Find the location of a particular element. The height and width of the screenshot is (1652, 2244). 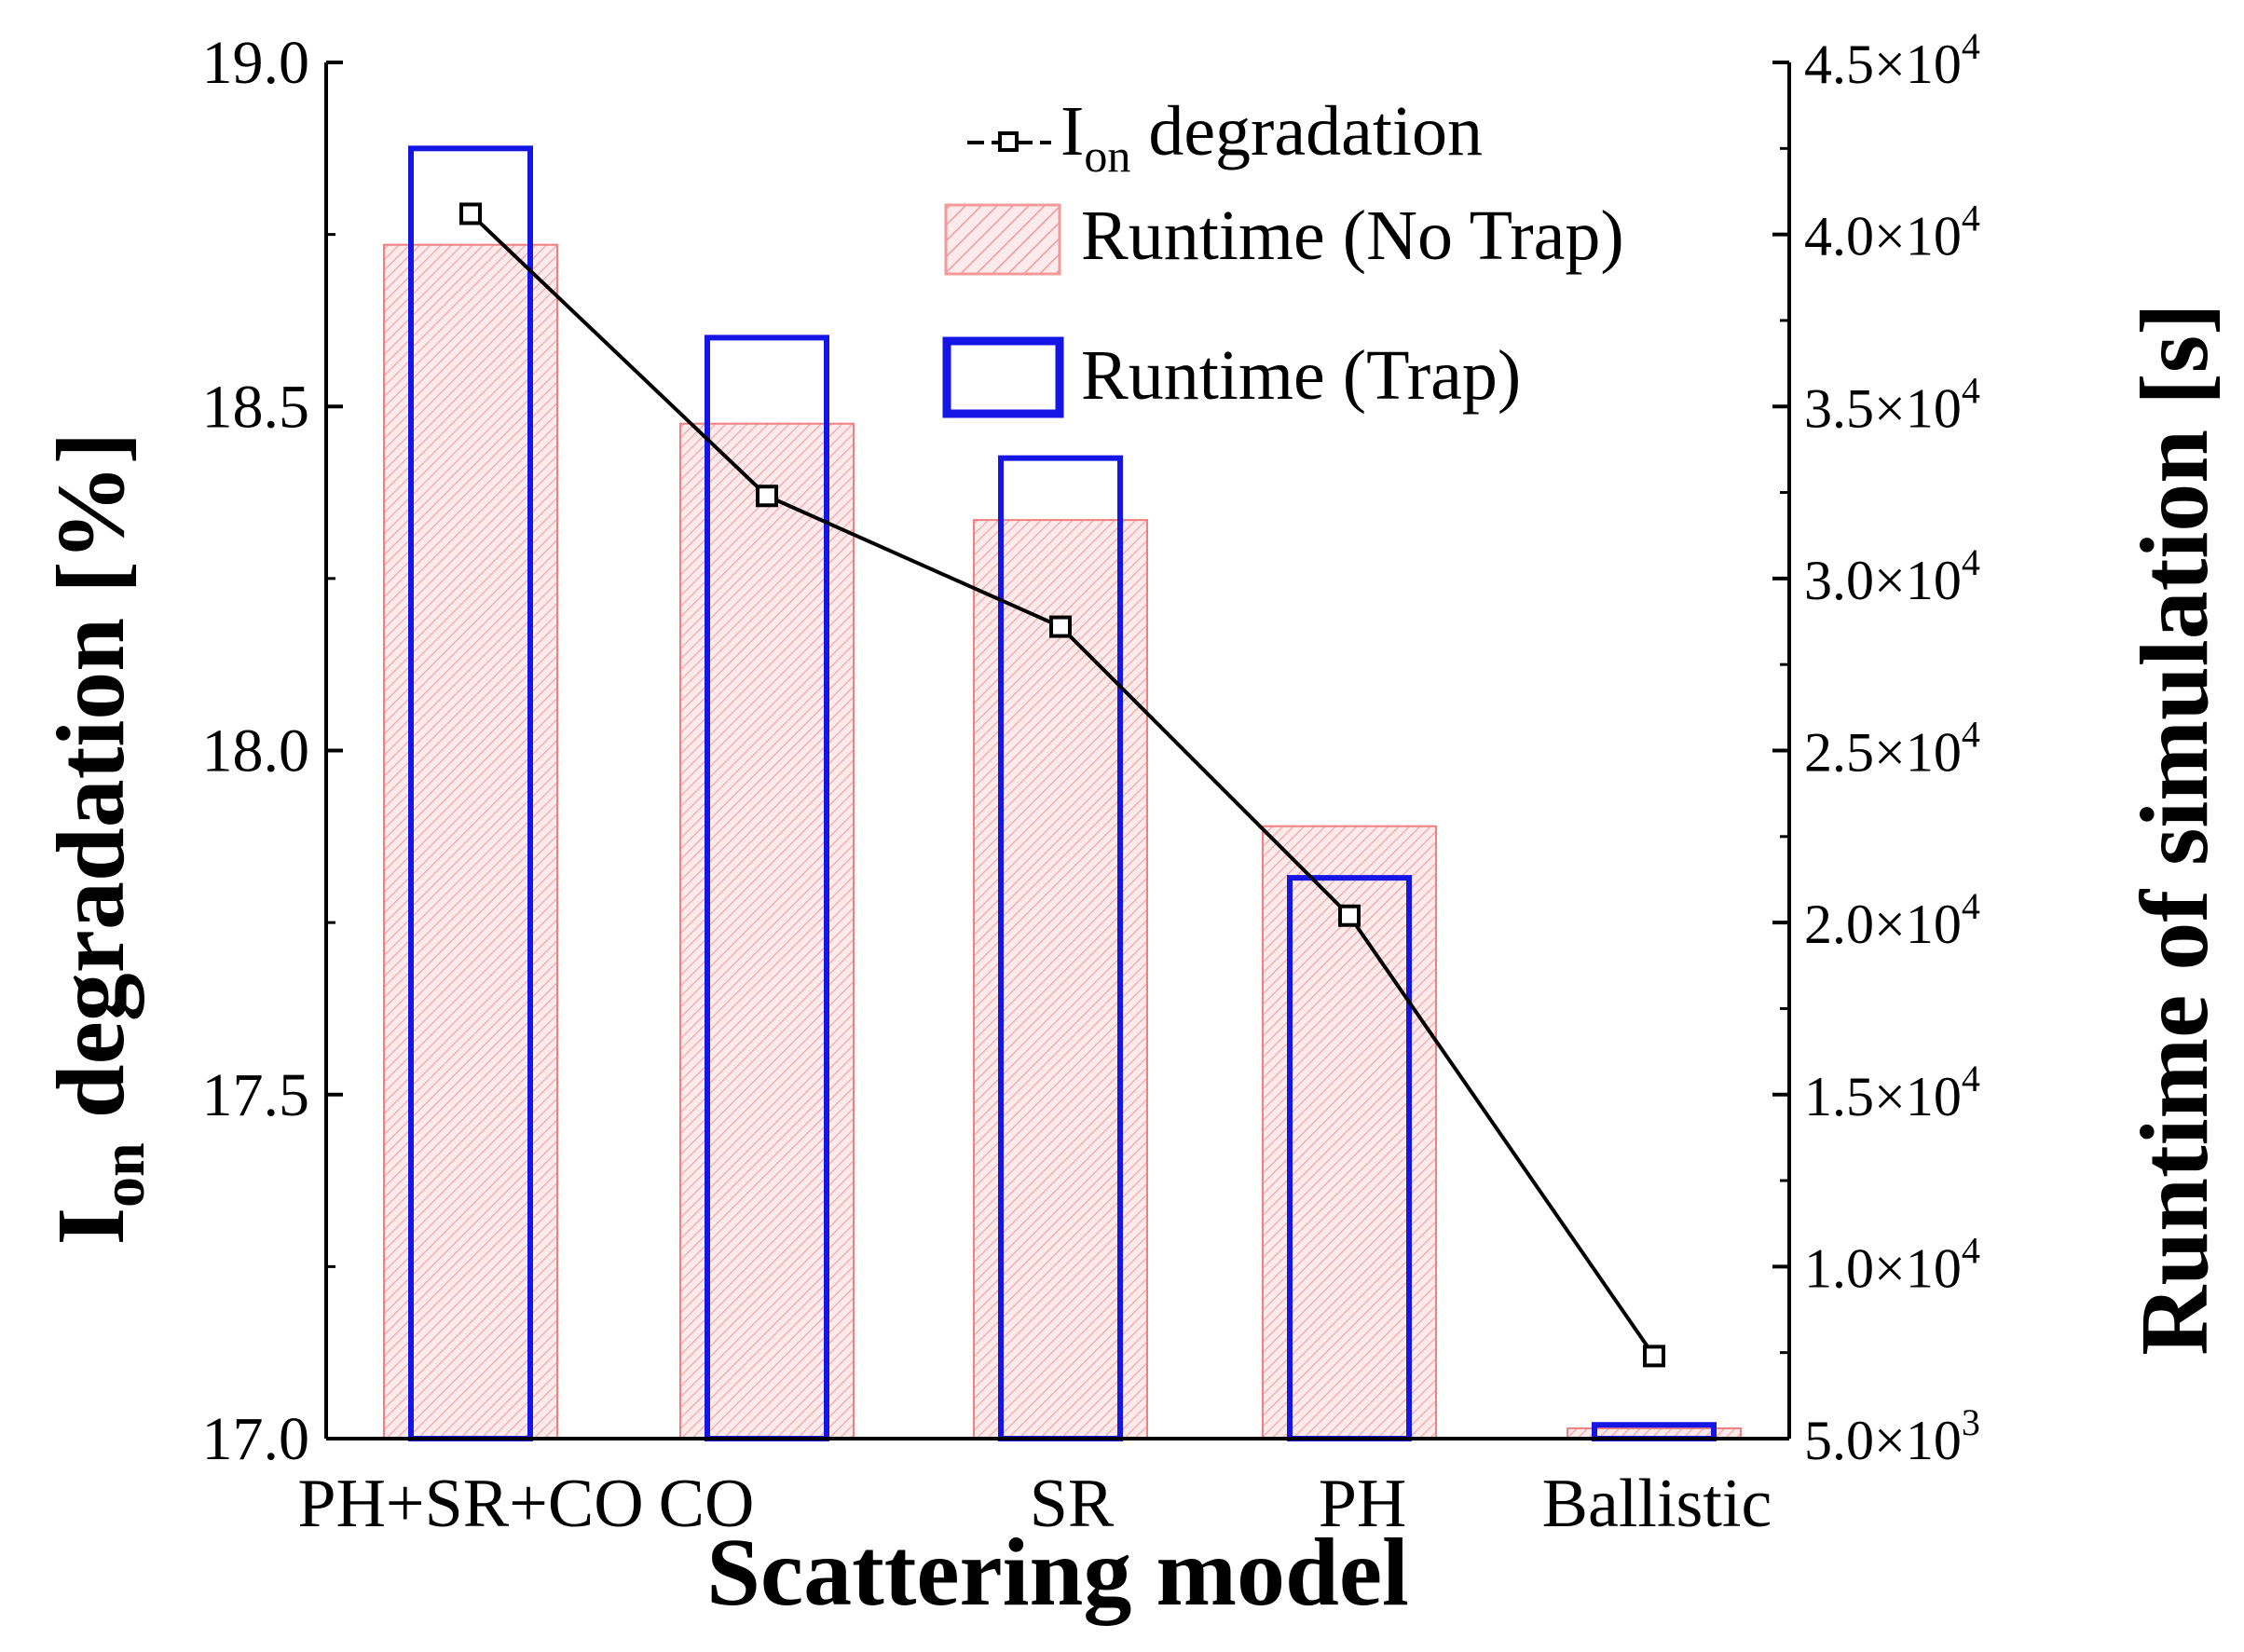

legend-item-ion: Ion degradation is located at coordinates (1225, 137).